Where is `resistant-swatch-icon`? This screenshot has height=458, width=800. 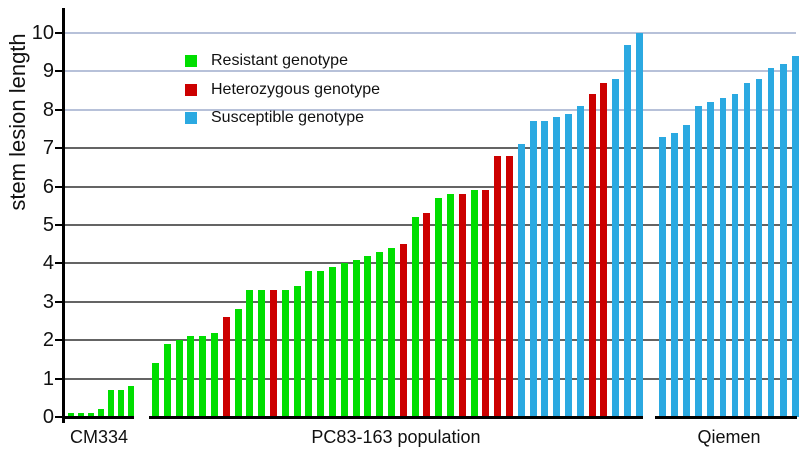 resistant-swatch-icon is located at coordinates (191, 61).